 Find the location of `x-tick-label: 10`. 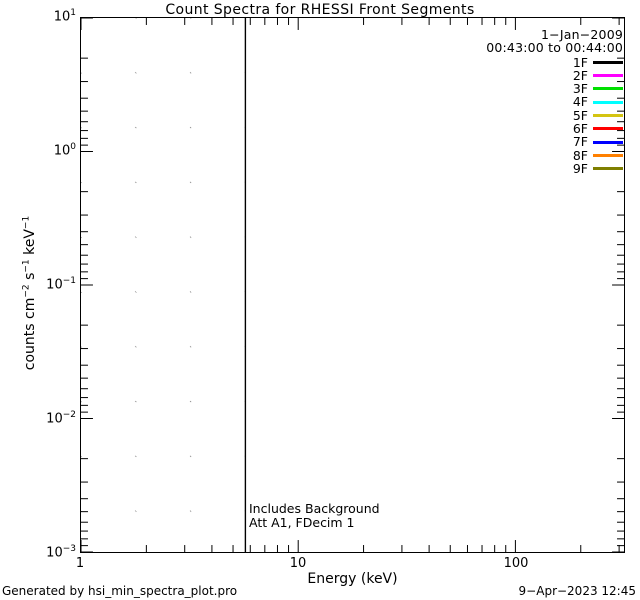

x-tick-label: 10 is located at coordinates (298, 563).